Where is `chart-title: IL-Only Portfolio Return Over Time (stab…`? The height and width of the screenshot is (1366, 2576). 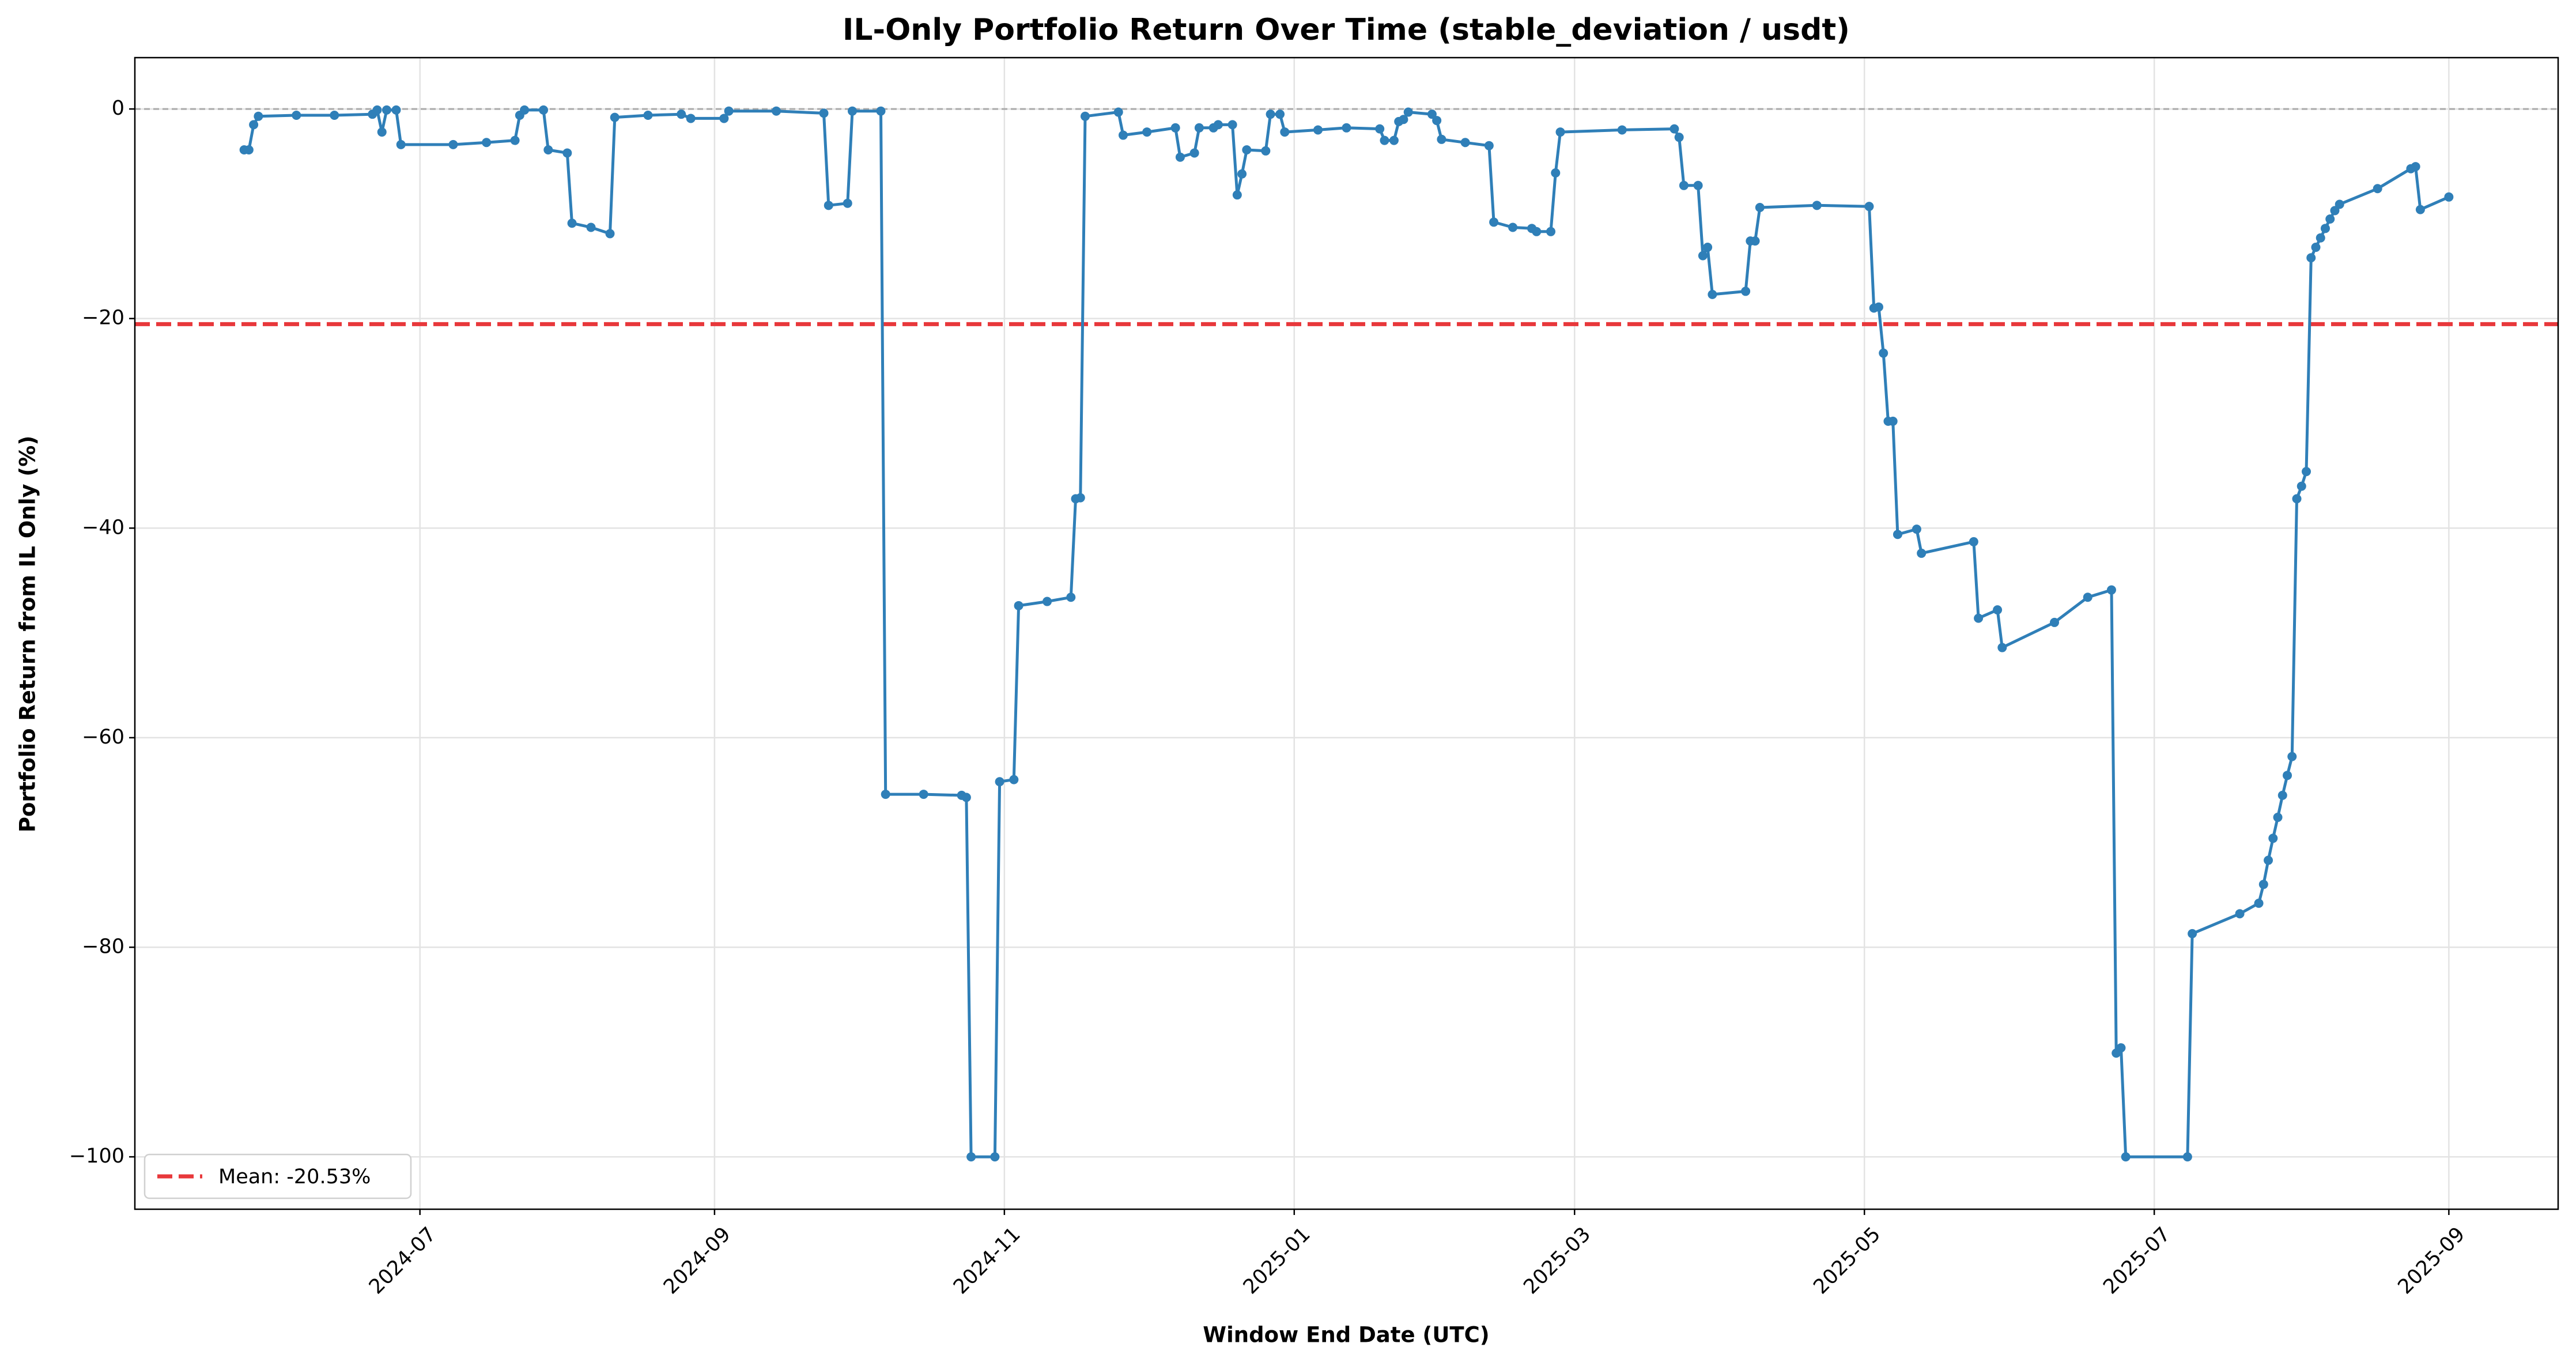
chart-title: IL-Only Portfolio Return Over Time (stab… is located at coordinates (1346, 30).